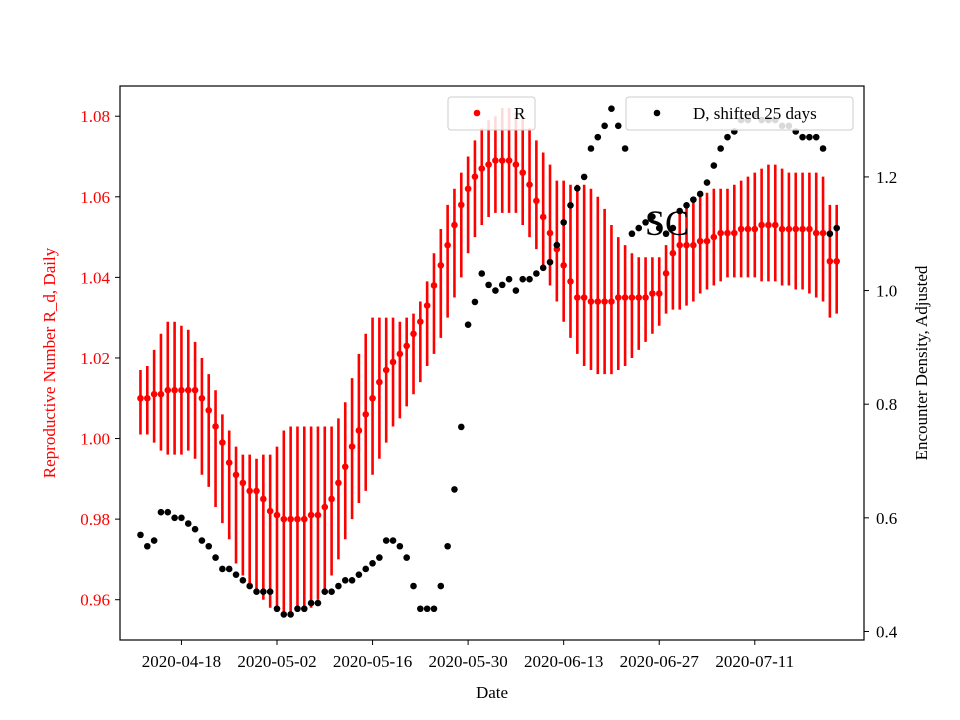 Image resolution: width=960 pixels, height=720 pixels. What do you see at coordinates (95, 519) in the screenshot?
I see `left-y-tick-label: 0.98` at bounding box center [95, 519].